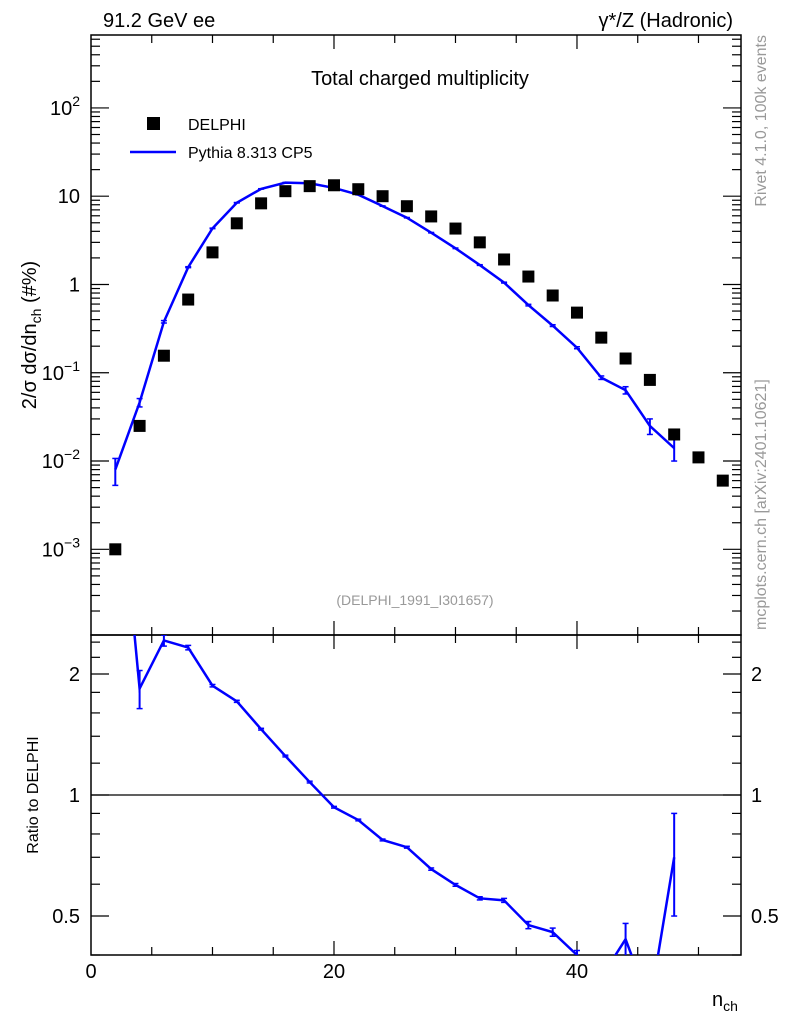 The image size is (786, 1024). What do you see at coordinates (666, 21) in the screenshot?
I see `header-right: γ*/Z (Hadronic)` at bounding box center [666, 21].